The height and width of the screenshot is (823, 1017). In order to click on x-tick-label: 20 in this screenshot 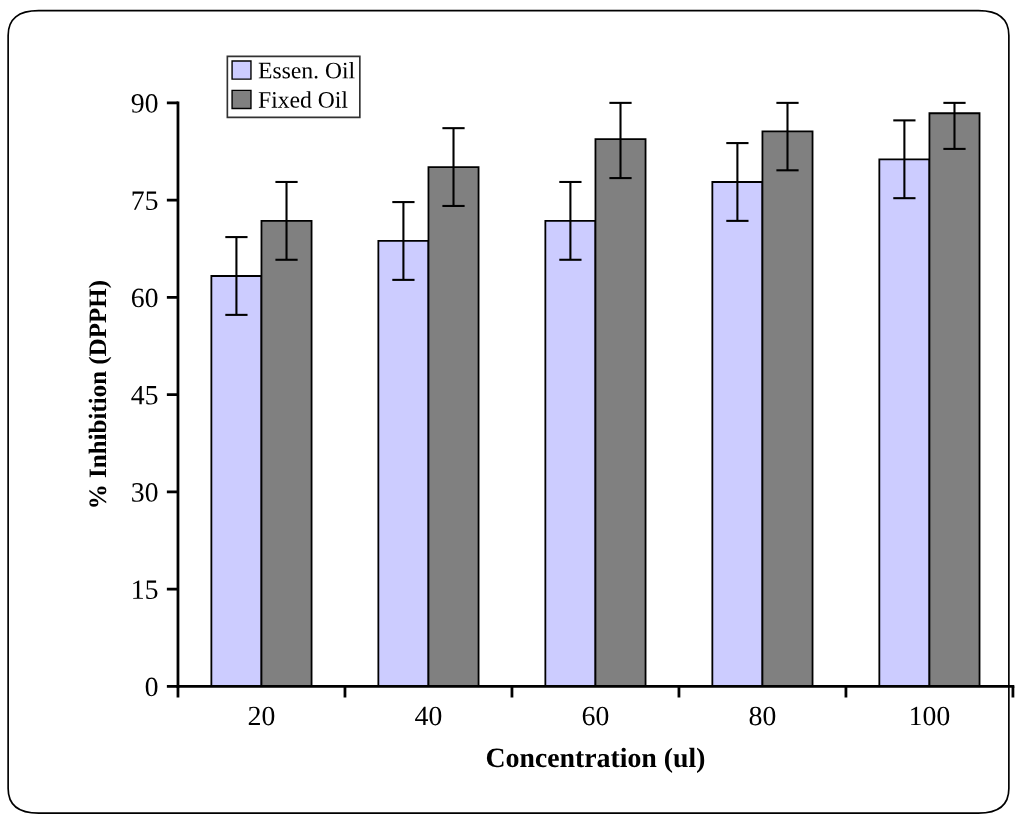, I will do `click(261, 716)`.